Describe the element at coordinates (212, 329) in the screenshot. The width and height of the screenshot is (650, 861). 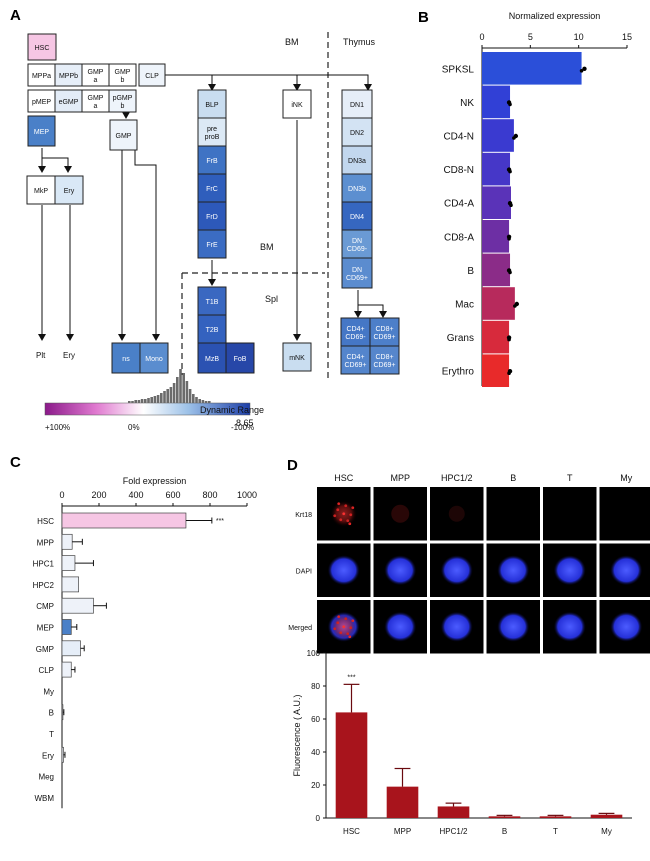
I see `tree-node-t2b: T2B` at that location.